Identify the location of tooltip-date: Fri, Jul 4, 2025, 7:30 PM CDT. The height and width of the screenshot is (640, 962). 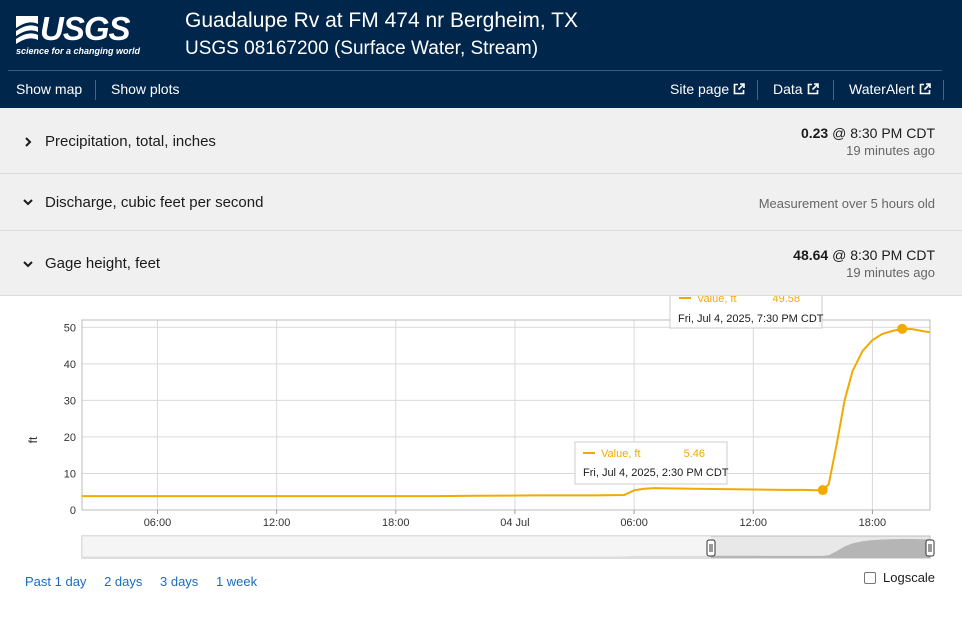
(751, 319).